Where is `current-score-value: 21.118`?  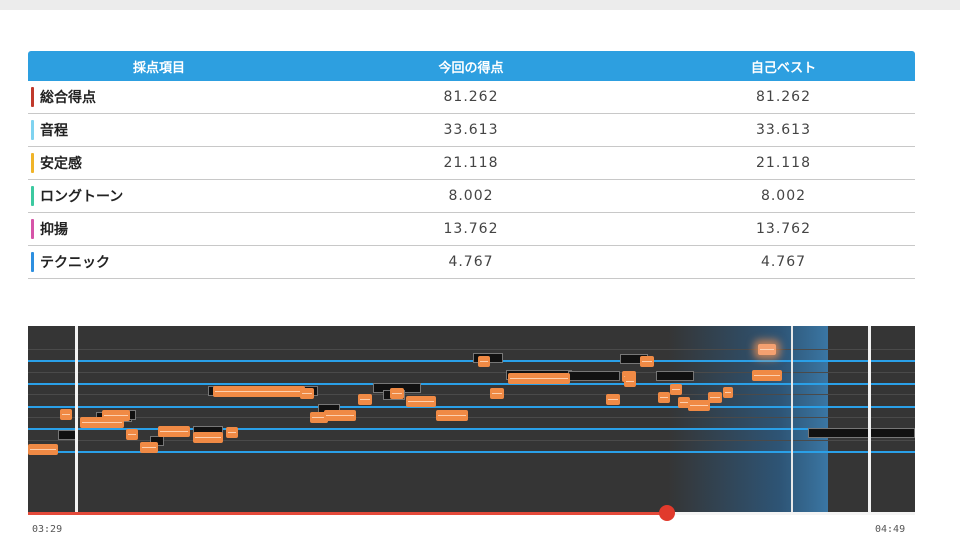
current-score-value: 21.118 is located at coordinates (471, 163).